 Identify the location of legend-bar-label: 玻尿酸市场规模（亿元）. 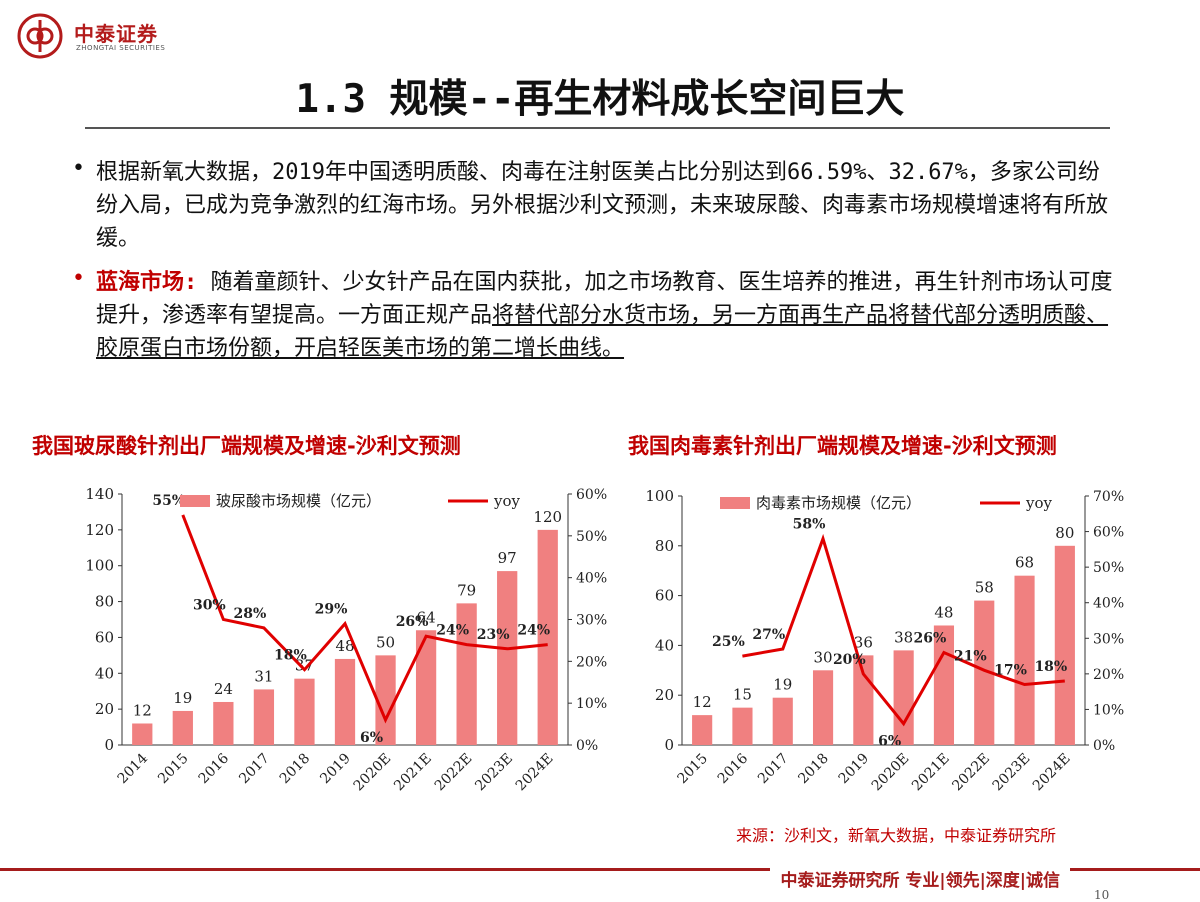
(298, 501).